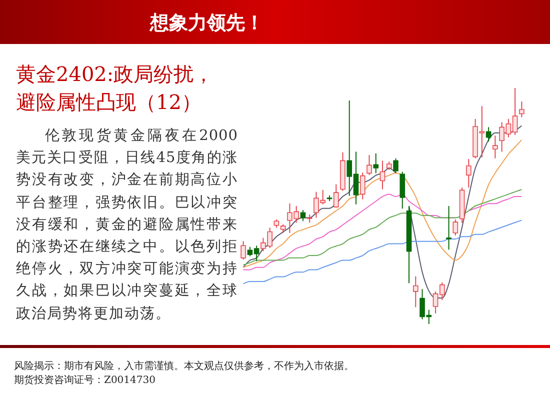 This screenshot has width=550, height=402. What do you see at coordinates (207, 23) in the screenshot?
I see `text: 想象力领先！` at bounding box center [207, 23].